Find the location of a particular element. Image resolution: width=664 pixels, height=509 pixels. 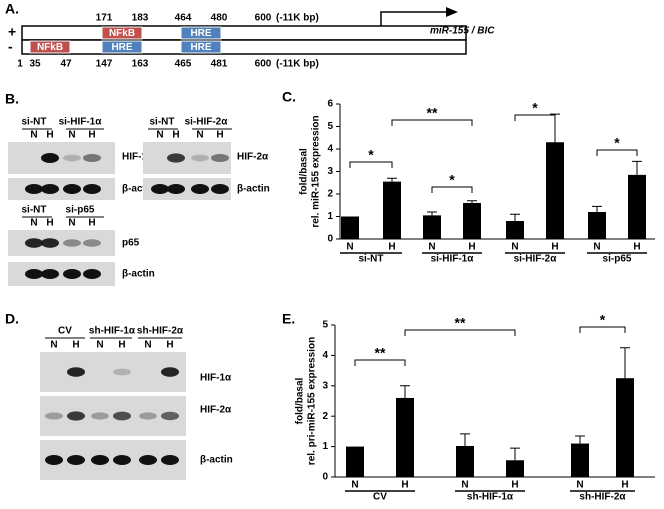

panel-label: B. is located at coordinates (12, 99).